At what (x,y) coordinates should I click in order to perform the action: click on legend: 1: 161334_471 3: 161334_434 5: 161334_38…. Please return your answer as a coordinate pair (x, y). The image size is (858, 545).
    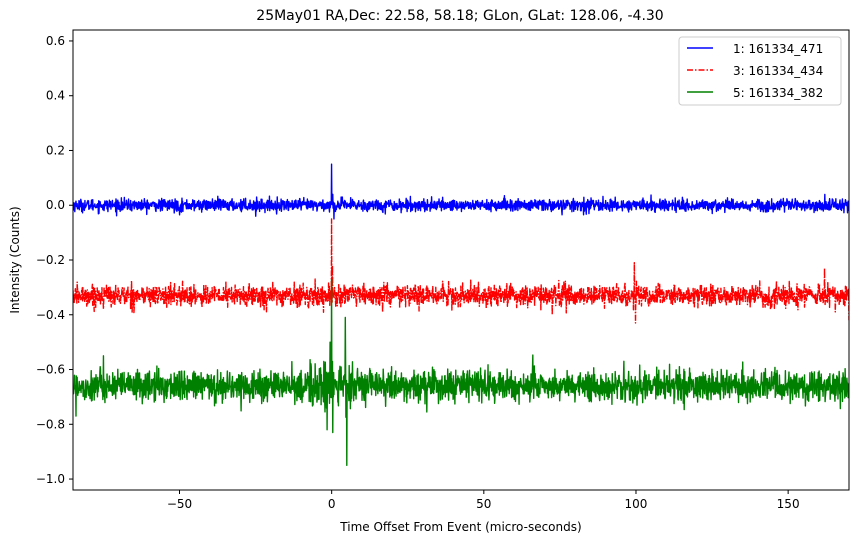
    Looking at the image, I should click on (760, 71).